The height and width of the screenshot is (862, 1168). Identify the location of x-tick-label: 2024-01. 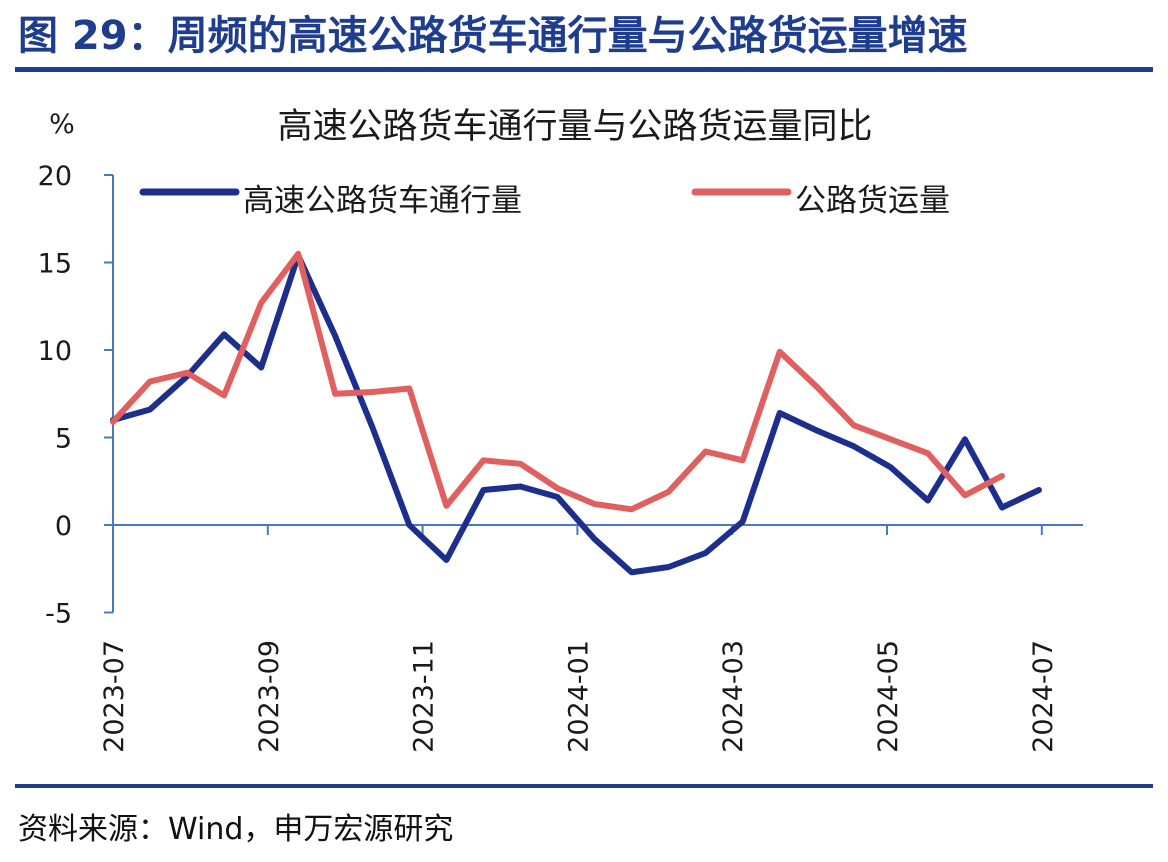
(578, 696).